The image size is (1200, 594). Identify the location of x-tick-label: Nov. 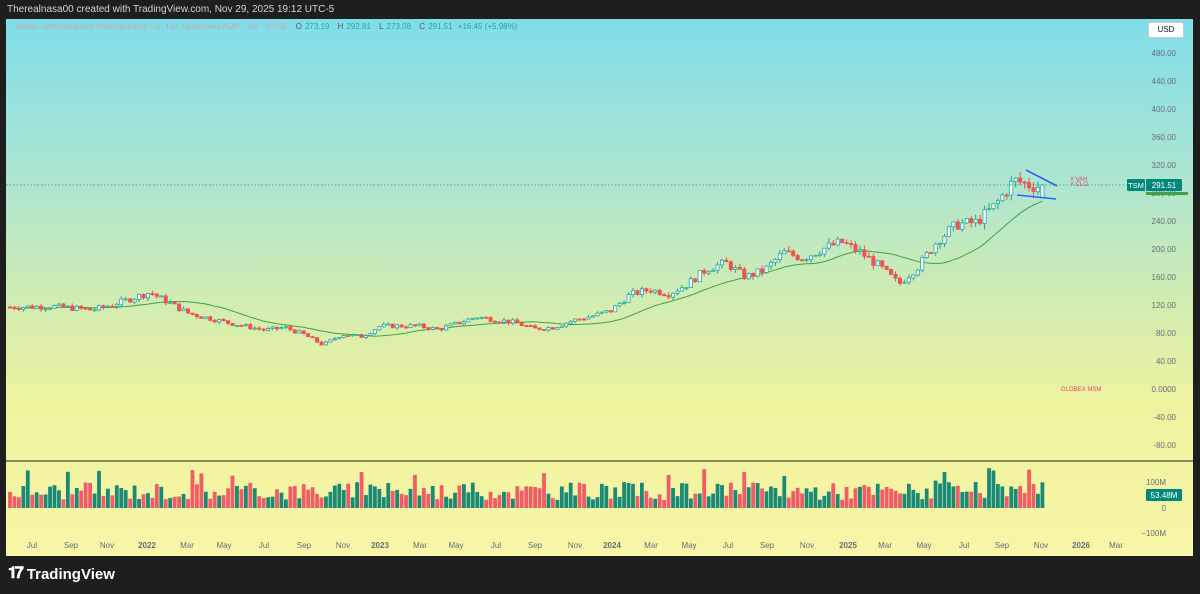
(1041, 545).